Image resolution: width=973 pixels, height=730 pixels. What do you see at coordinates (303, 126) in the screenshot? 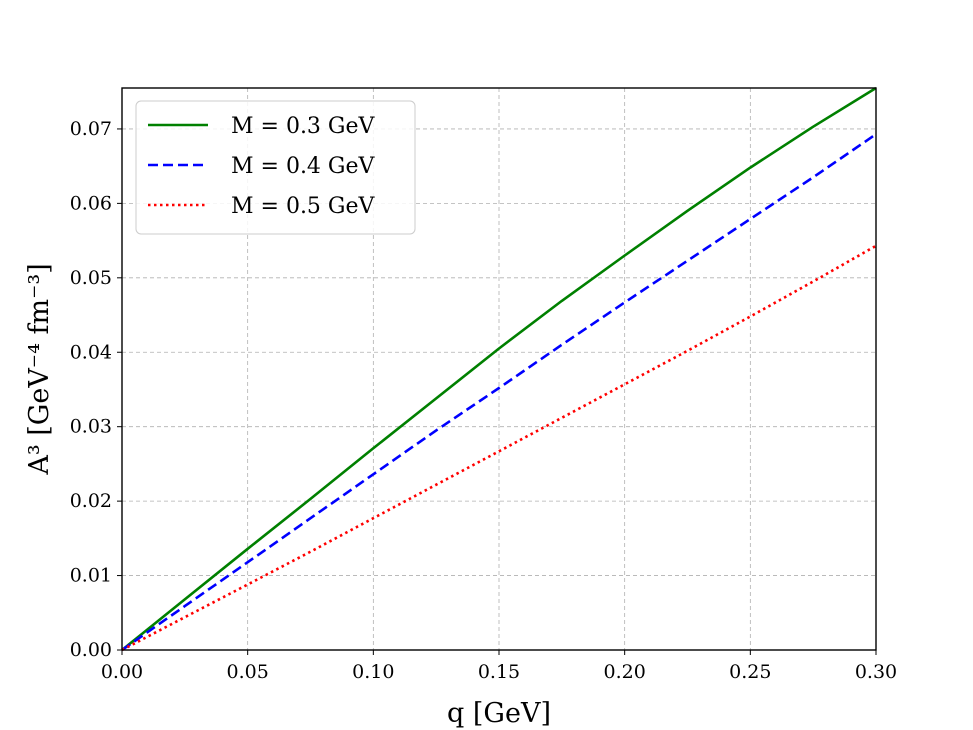
I see `legend-label-1: M = 0.3 GeV` at bounding box center [303, 126].